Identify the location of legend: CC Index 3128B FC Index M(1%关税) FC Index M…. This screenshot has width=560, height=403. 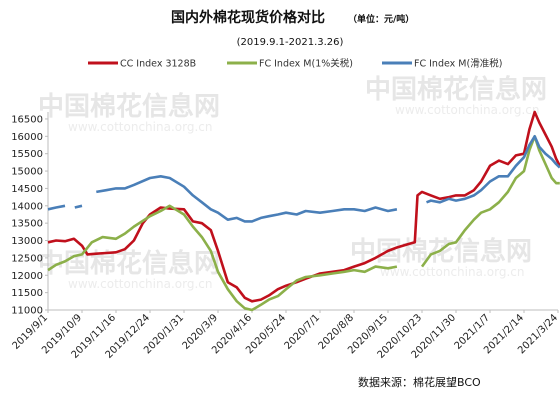
(295, 64).